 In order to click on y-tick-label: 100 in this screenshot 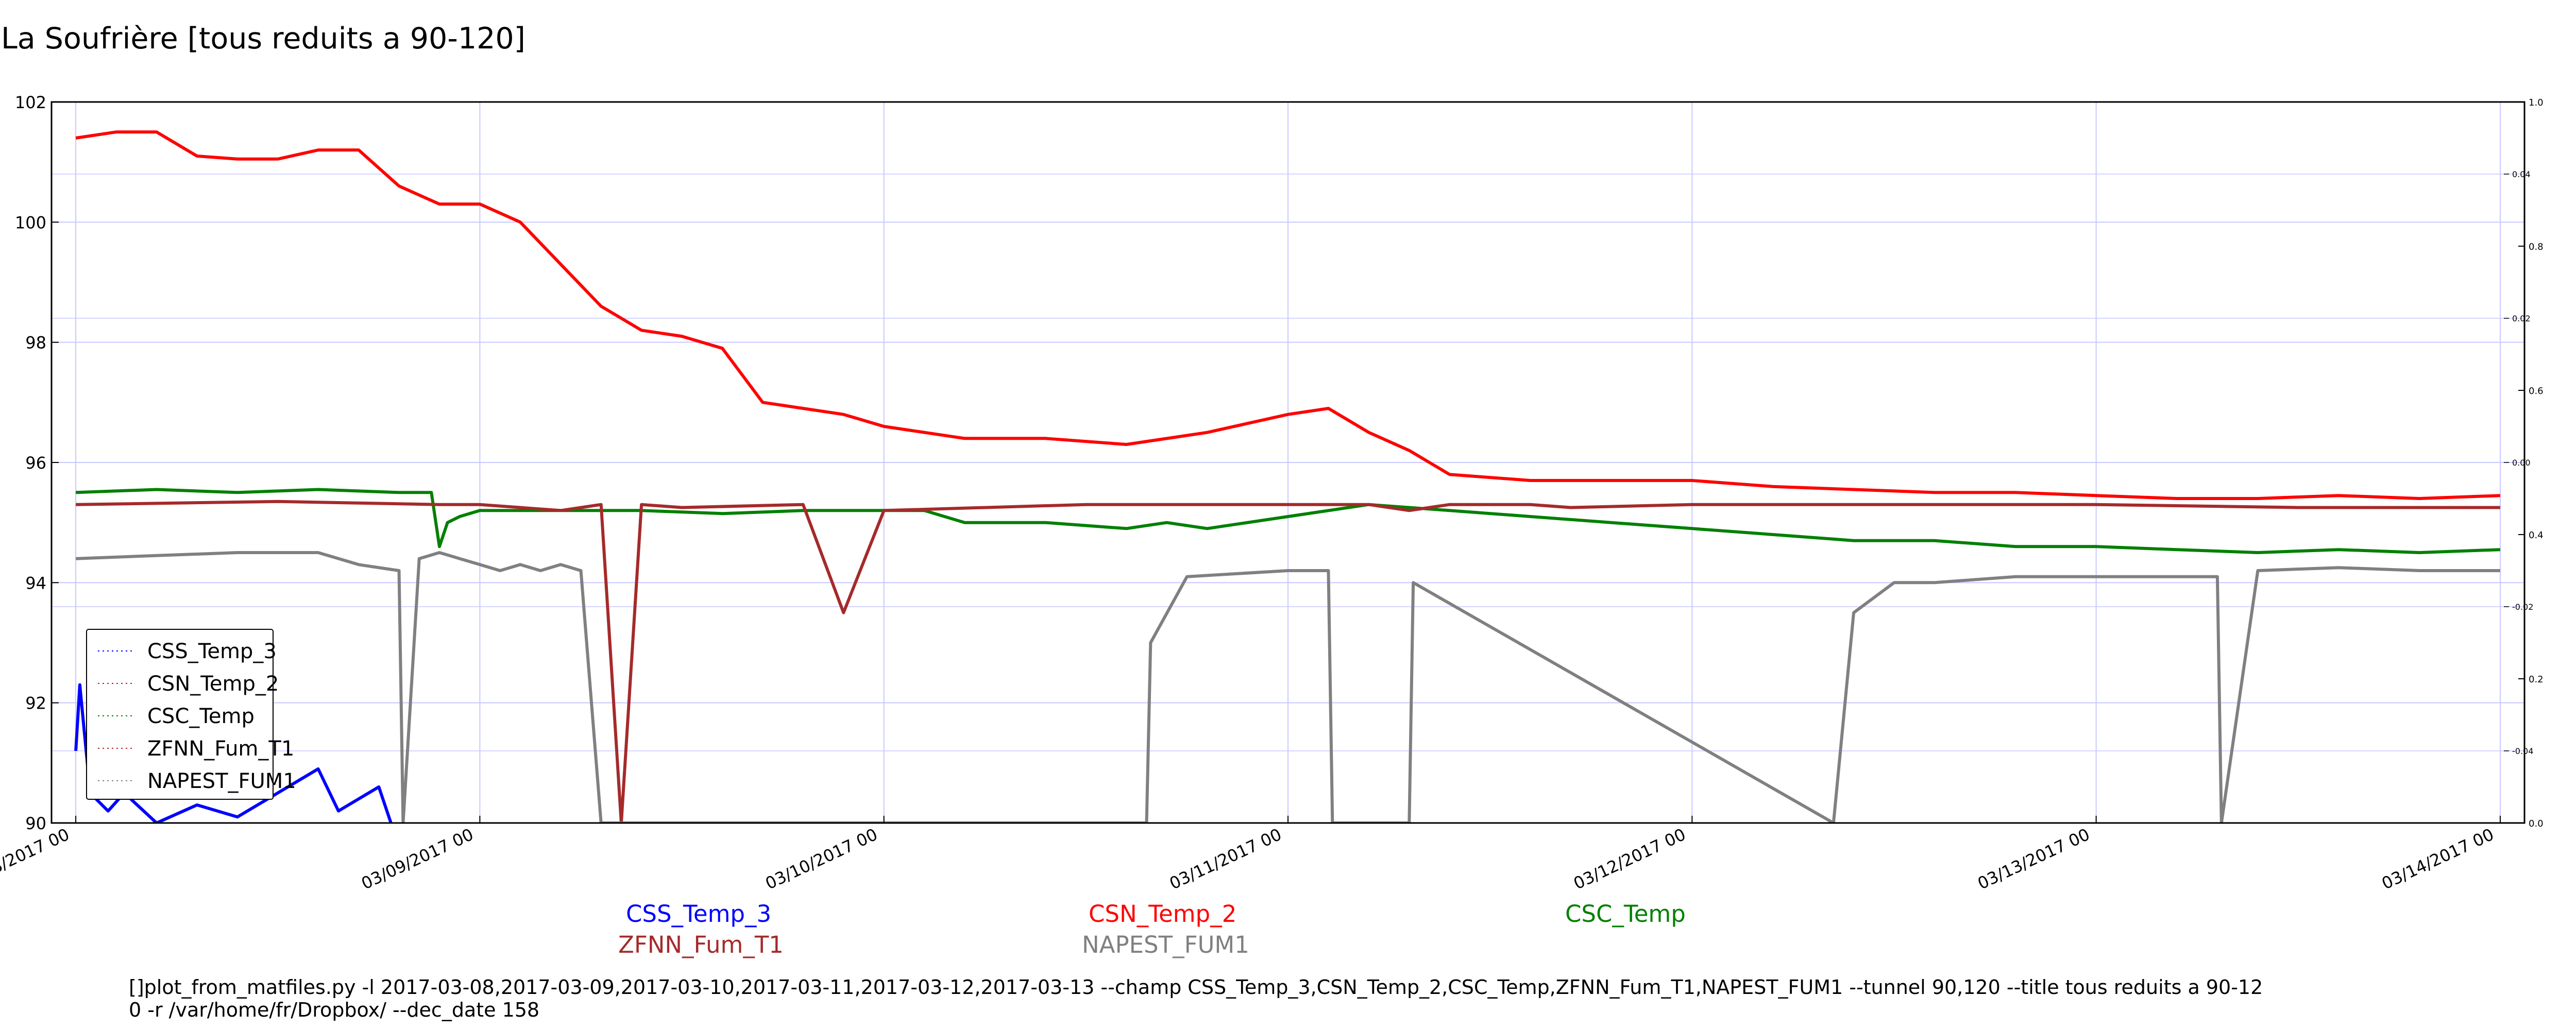, I will do `click(30, 222)`.